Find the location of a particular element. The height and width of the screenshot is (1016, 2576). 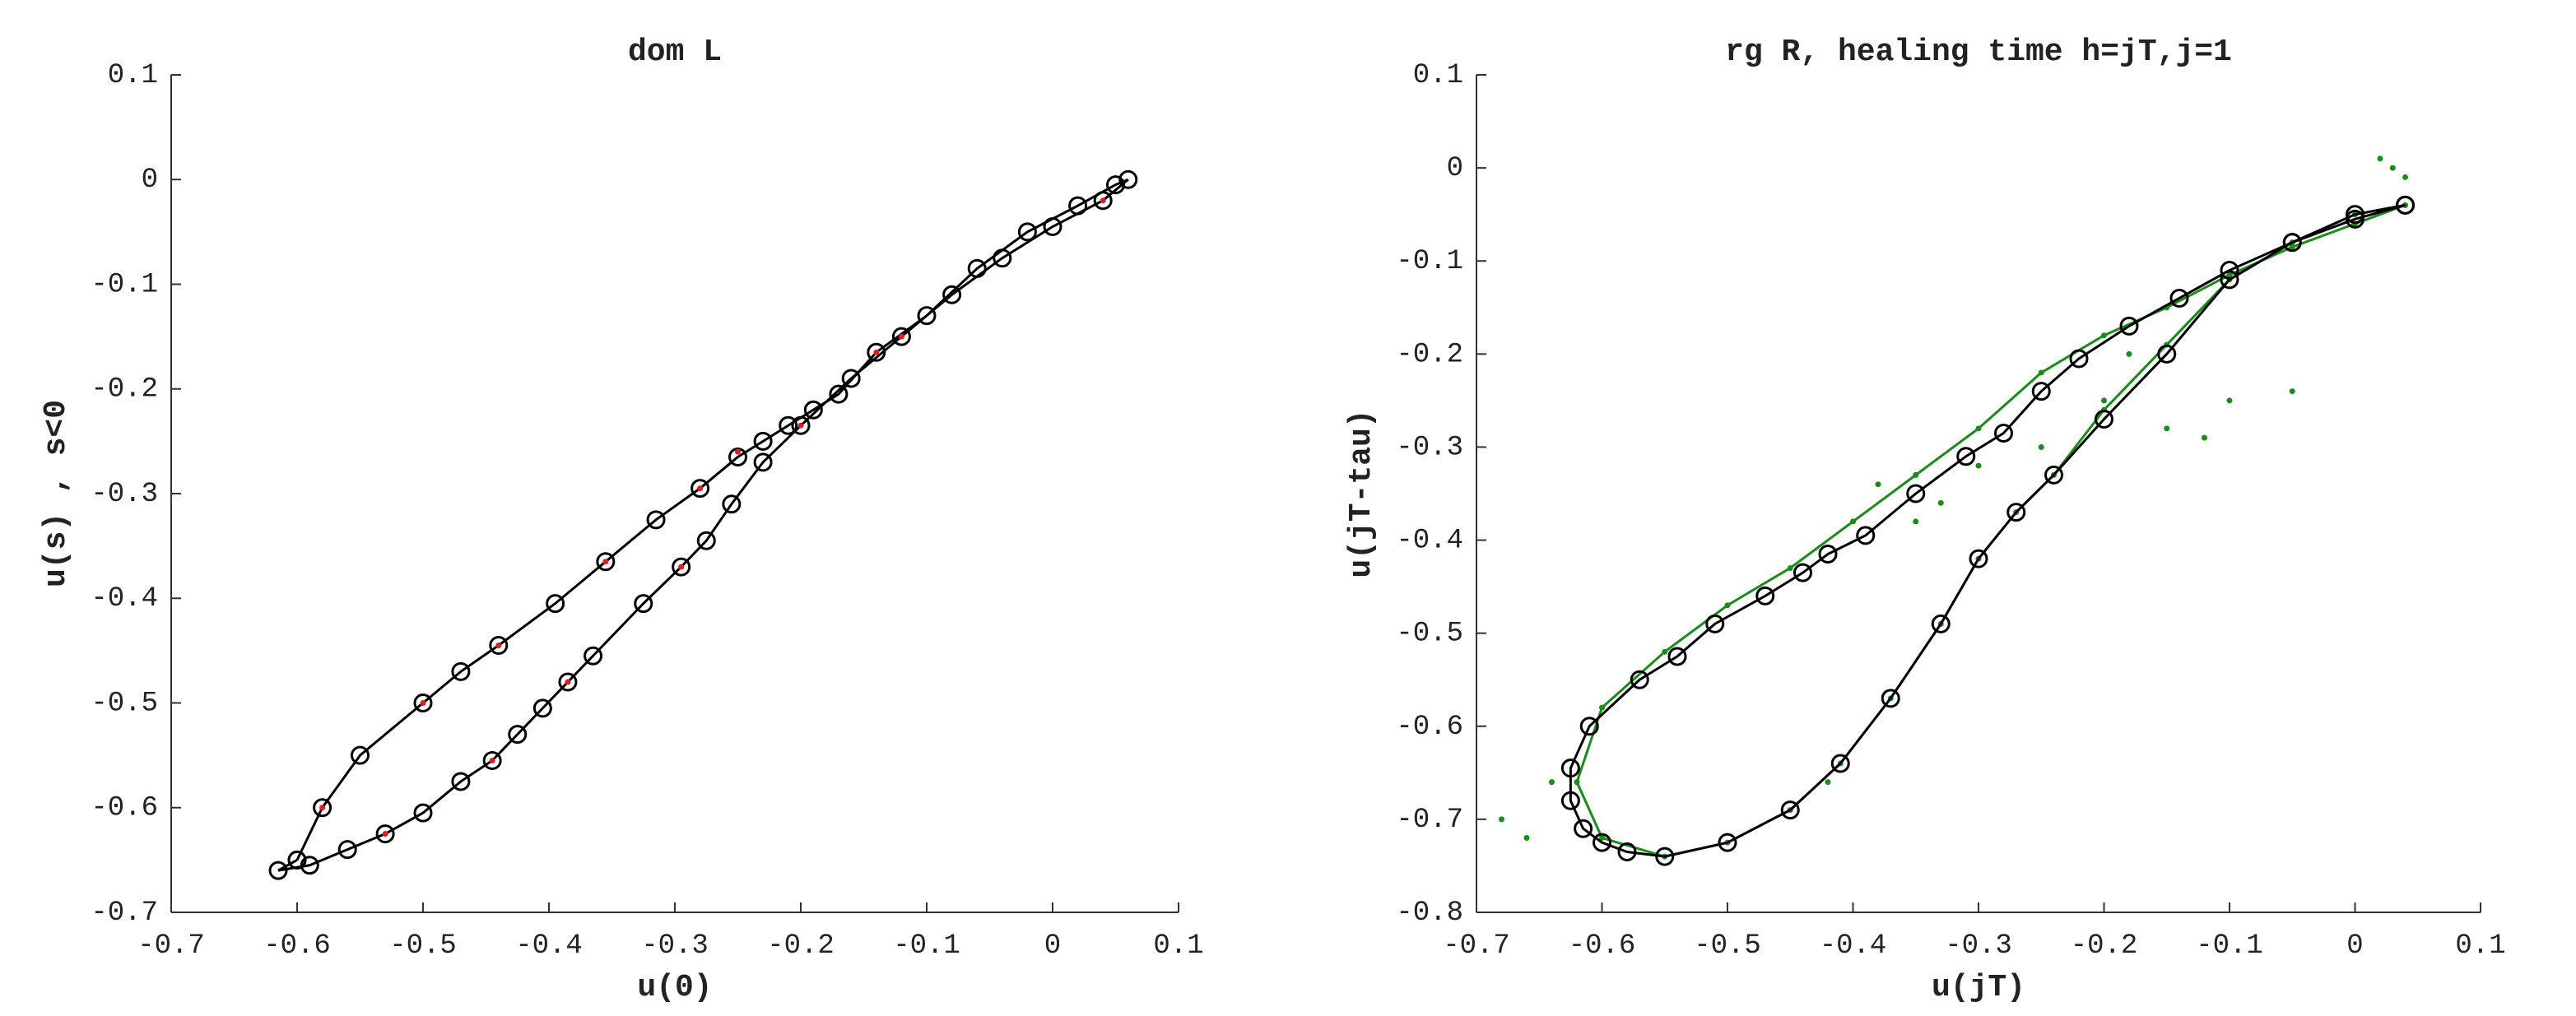

y-axis-label: u(s) , s<0 is located at coordinates (56, 493).